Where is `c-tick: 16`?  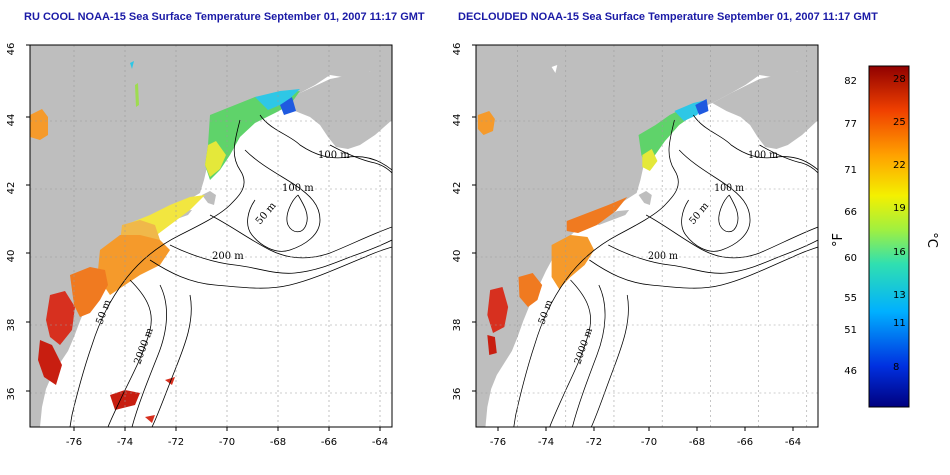 c-tick: 16 is located at coordinates (899, 252).